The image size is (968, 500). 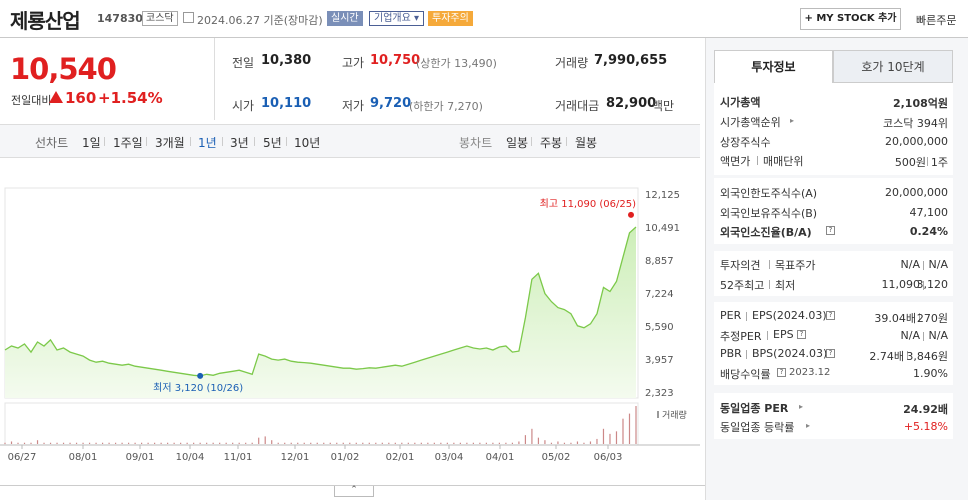 What do you see at coordinates (397, 18) in the screenshot?
I see `company-info-button: 기업개요 ▾` at bounding box center [397, 18].